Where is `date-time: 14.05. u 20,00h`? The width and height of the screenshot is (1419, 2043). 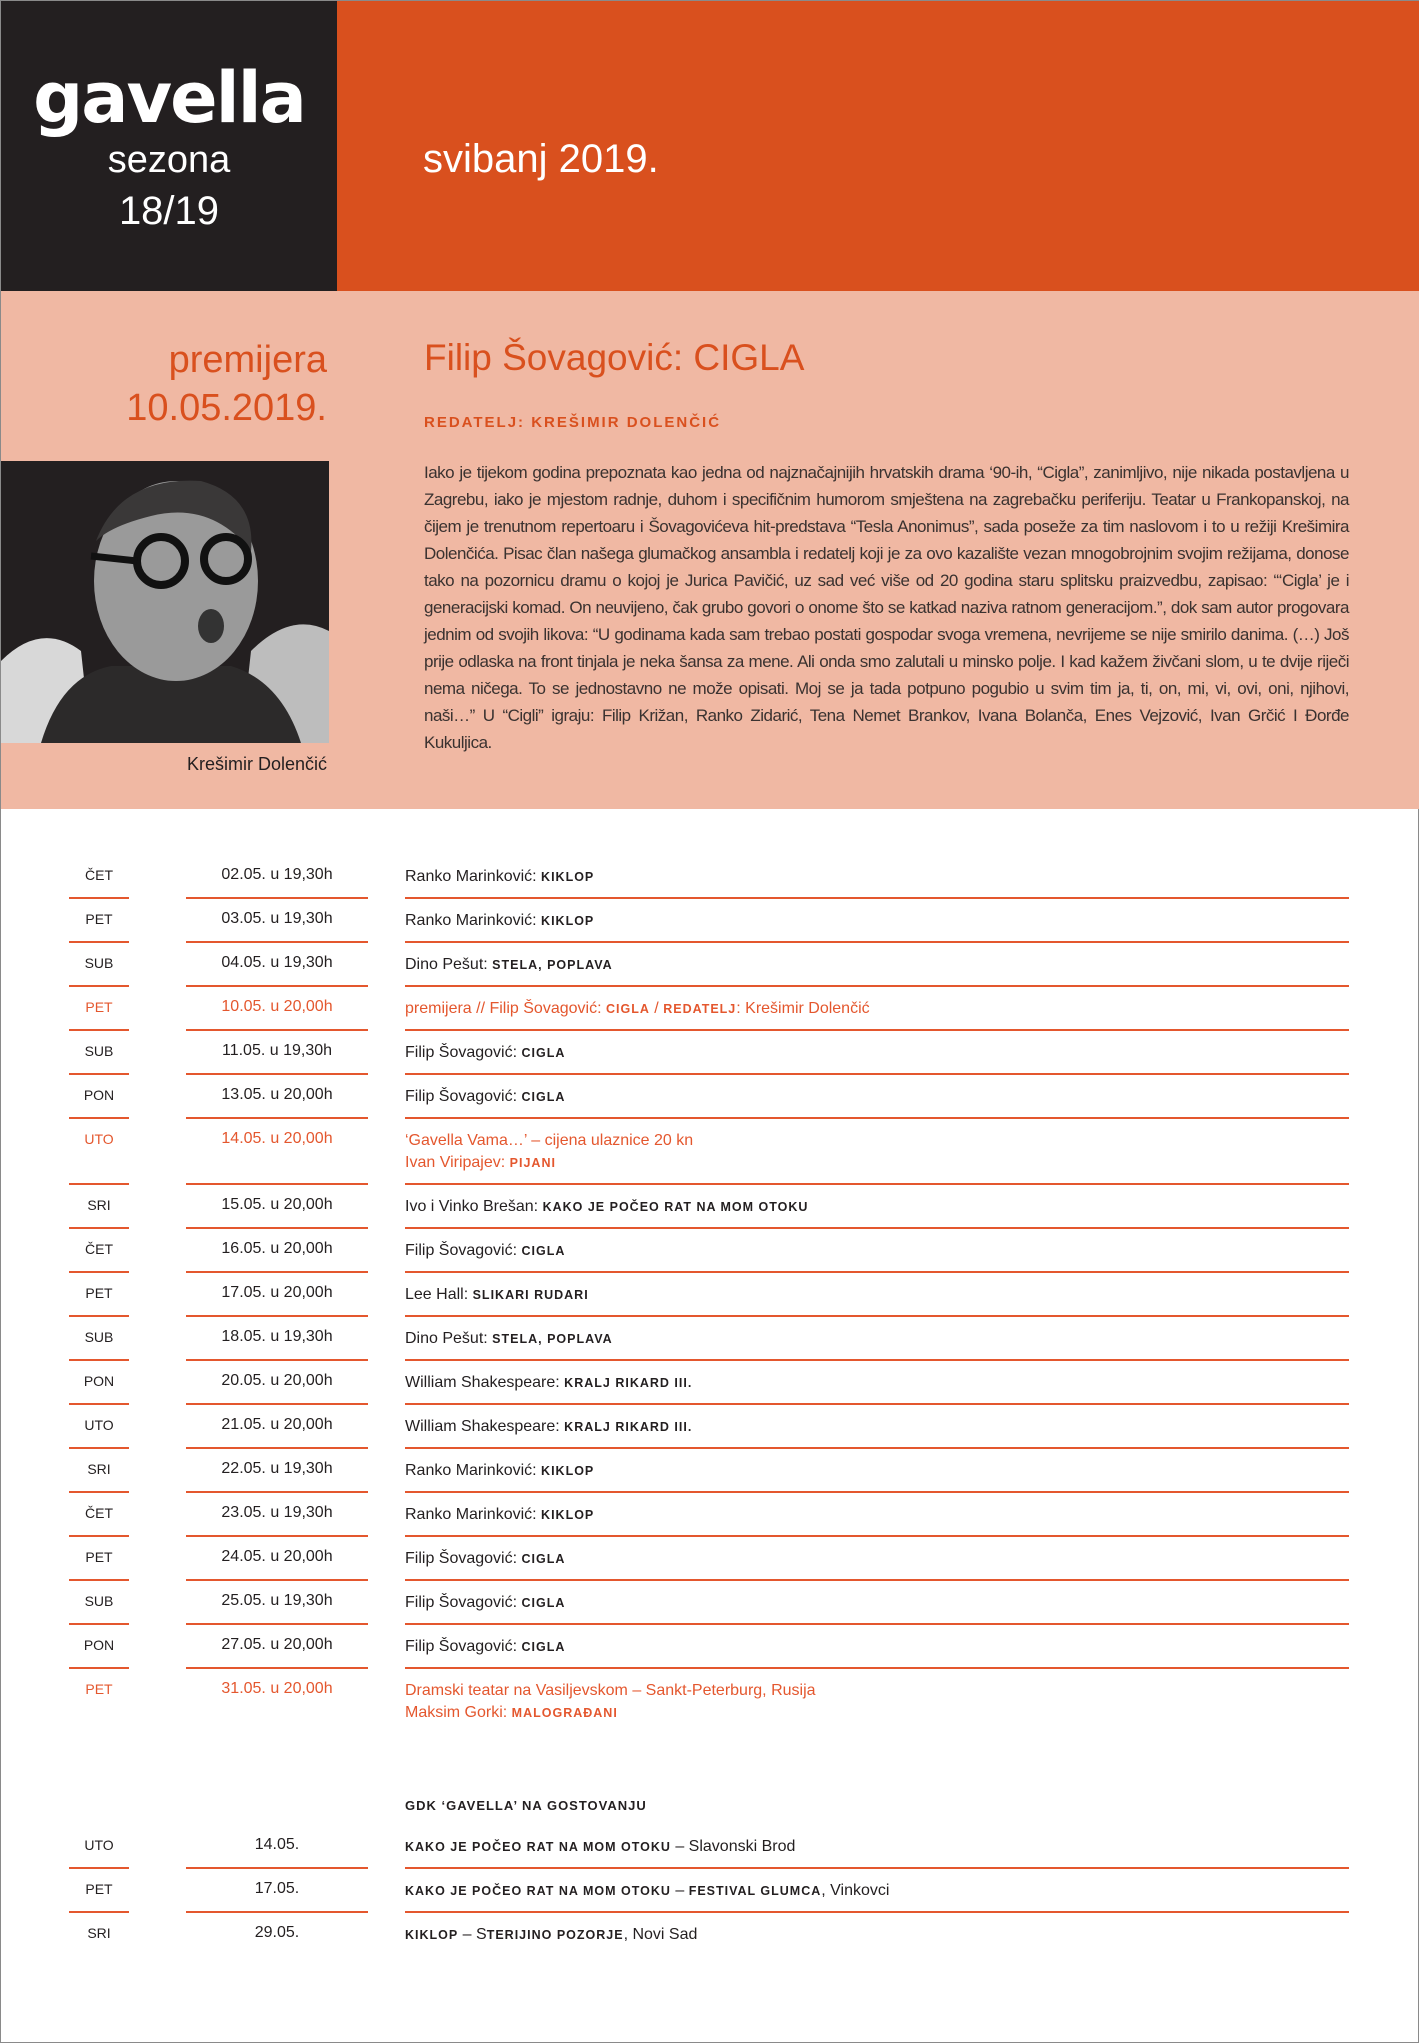
date-time: 14.05. u 20,00h is located at coordinates (277, 1138).